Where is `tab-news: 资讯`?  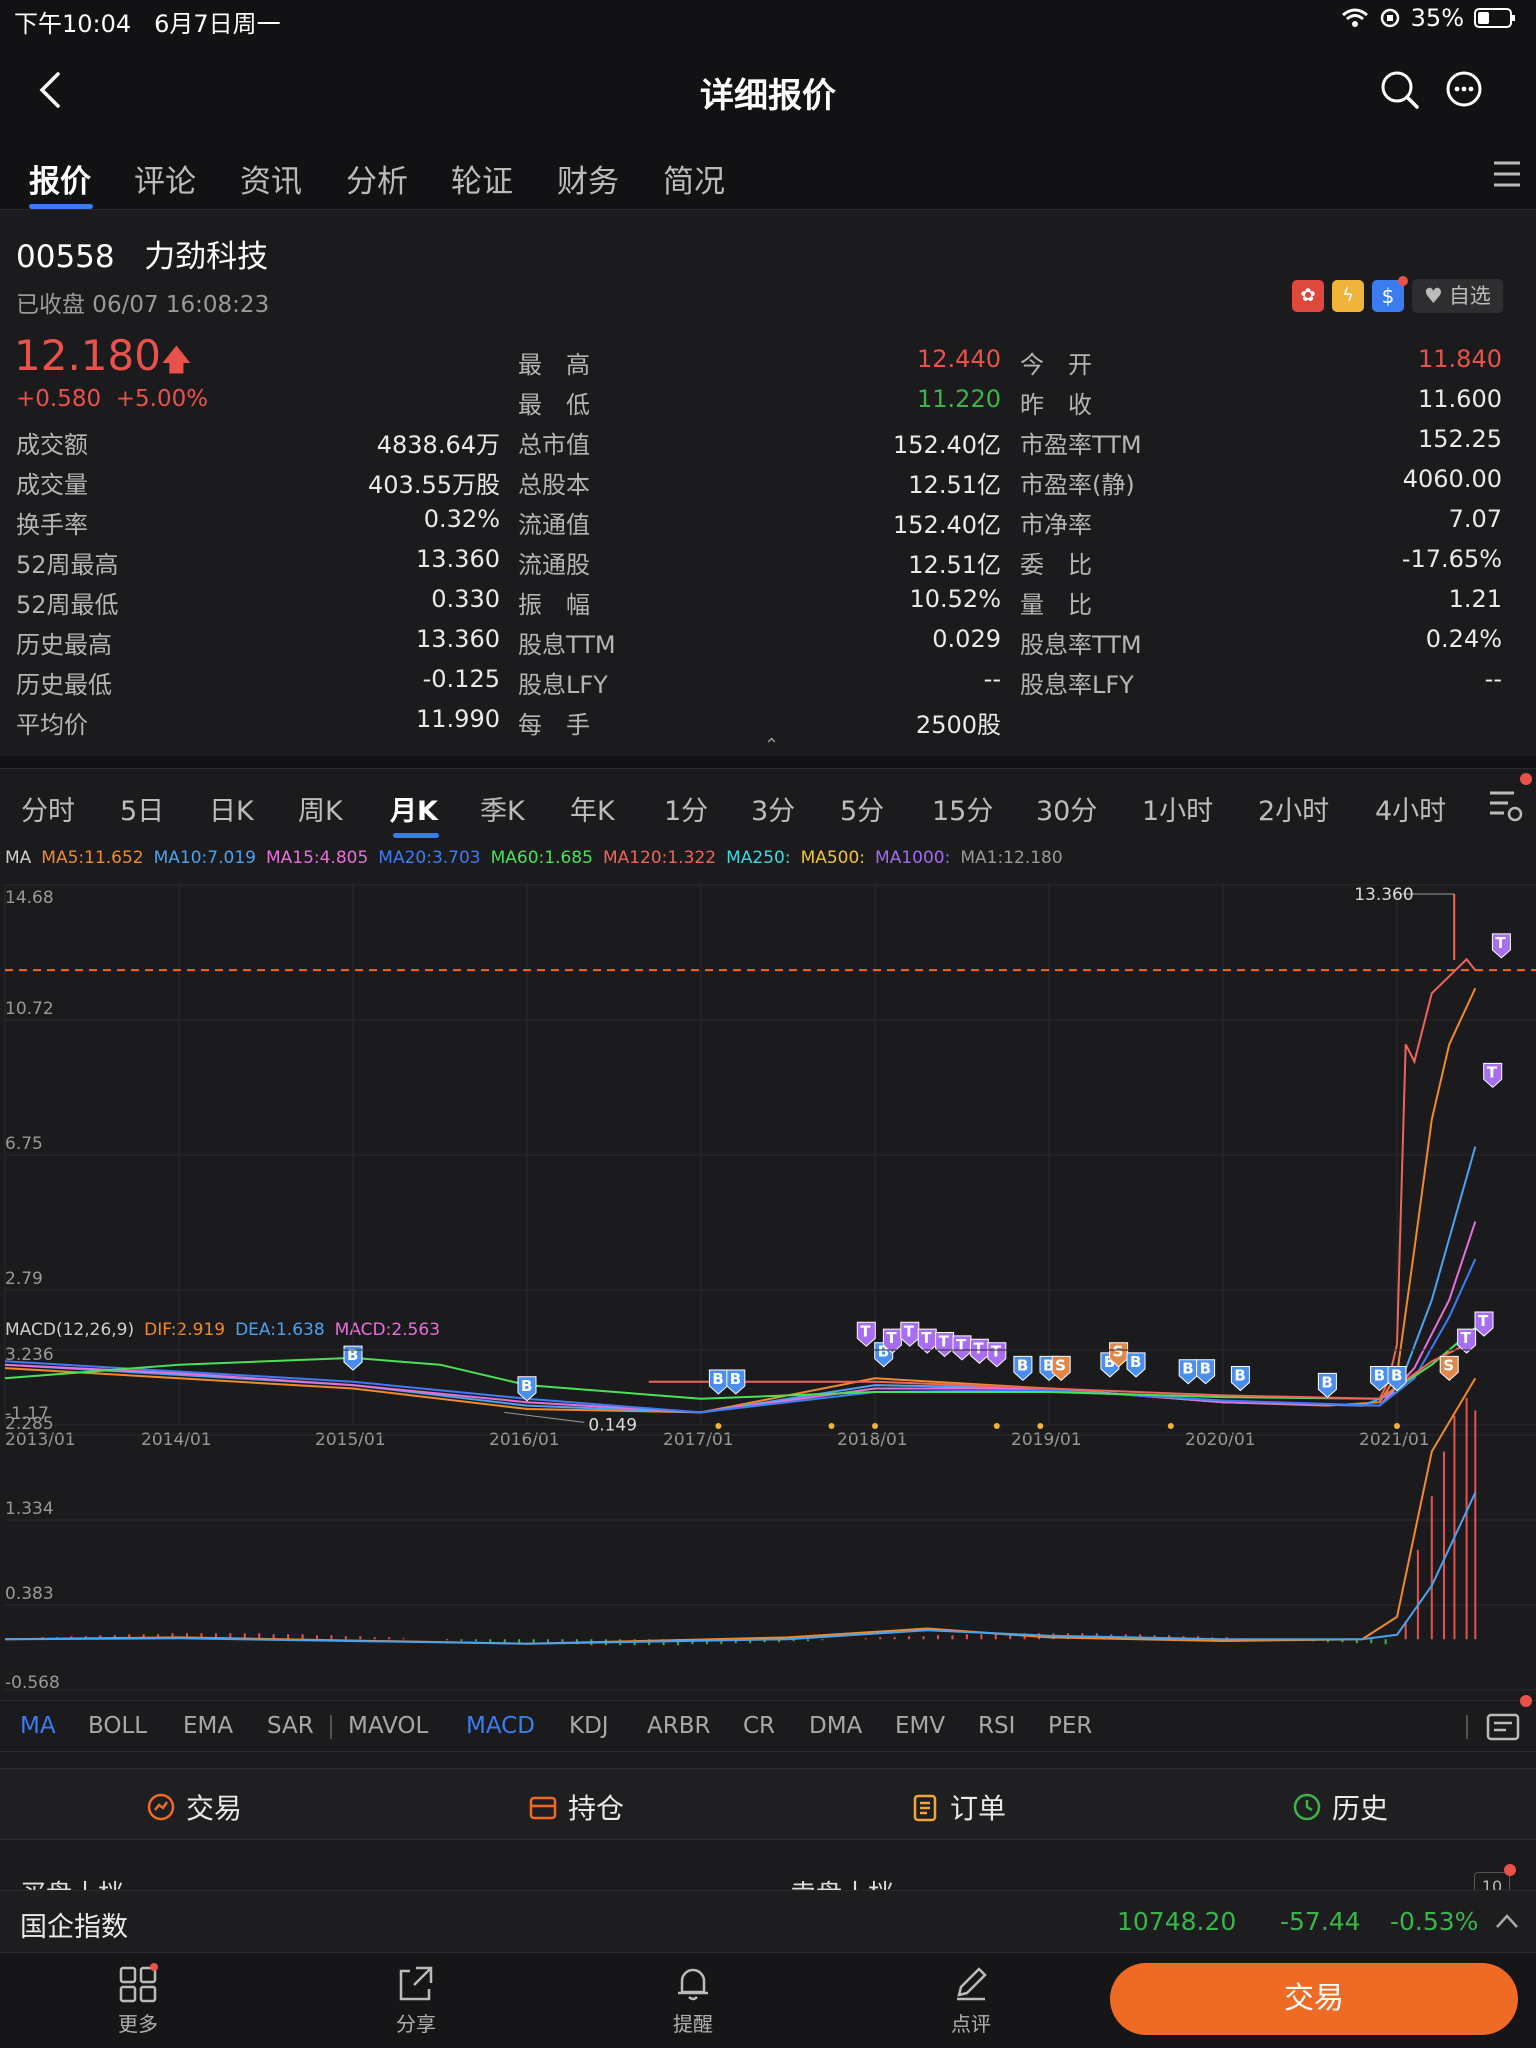
tab-news: 资讯 is located at coordinates (271, 182).